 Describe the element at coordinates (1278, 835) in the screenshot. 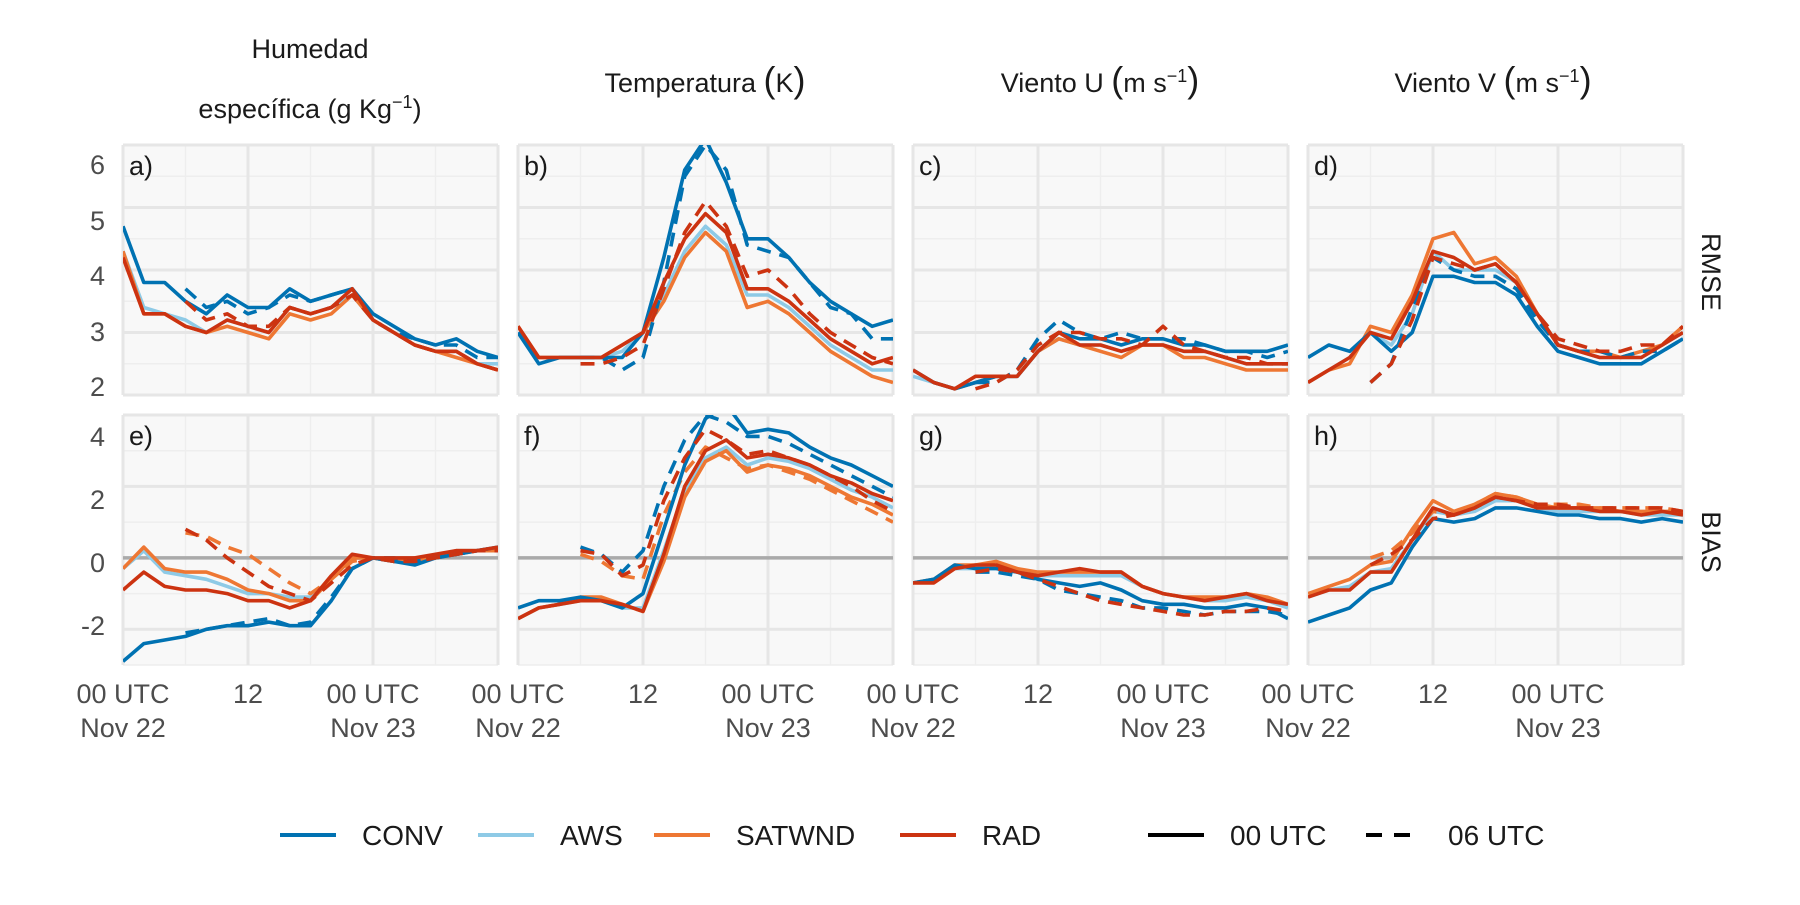

I see `legend-label-00utc: 00 UTC` at that location.